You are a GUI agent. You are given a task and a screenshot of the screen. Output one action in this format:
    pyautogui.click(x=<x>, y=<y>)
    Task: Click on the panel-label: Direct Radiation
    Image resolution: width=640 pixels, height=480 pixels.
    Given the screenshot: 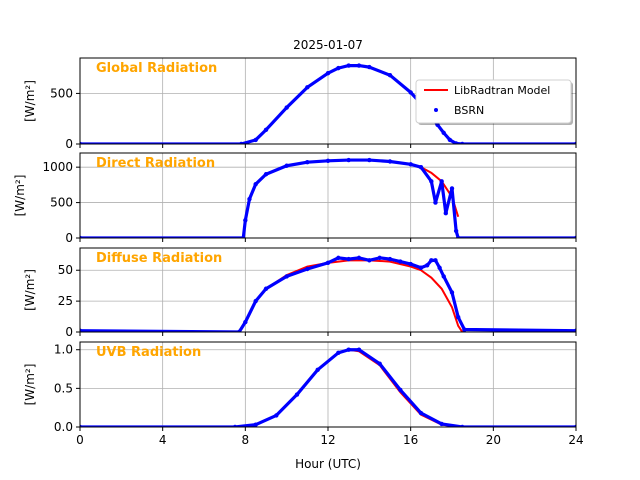 What is the action you would take?
    pyautogui.click(x=155, y=163)
    